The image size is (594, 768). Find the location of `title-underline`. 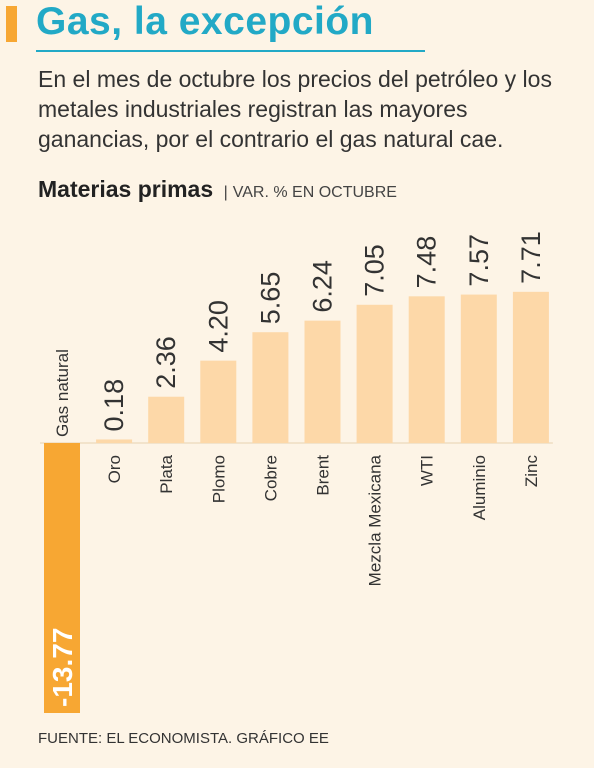

title-underline is located at coordinates (230, 51).